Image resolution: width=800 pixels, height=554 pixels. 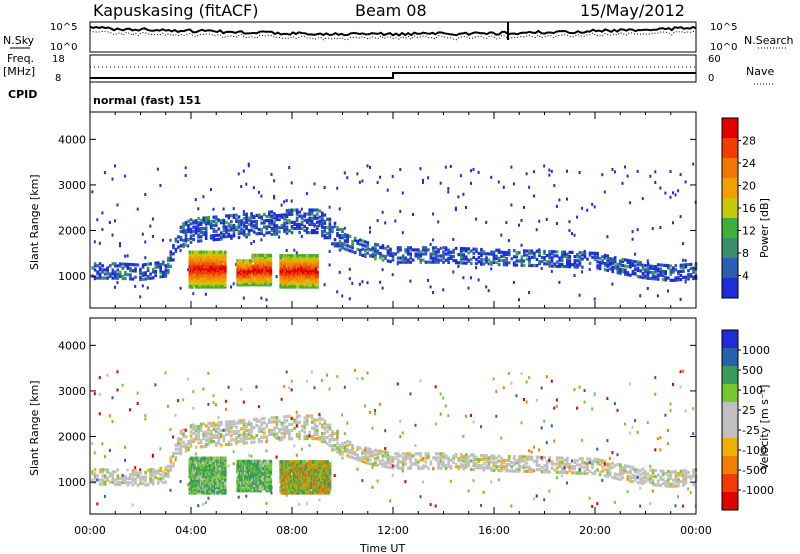 What do you see at coordinates (595, 530) in the screenshot?
I see `xtick-label: 20:00` at bounding box center [595, 530].